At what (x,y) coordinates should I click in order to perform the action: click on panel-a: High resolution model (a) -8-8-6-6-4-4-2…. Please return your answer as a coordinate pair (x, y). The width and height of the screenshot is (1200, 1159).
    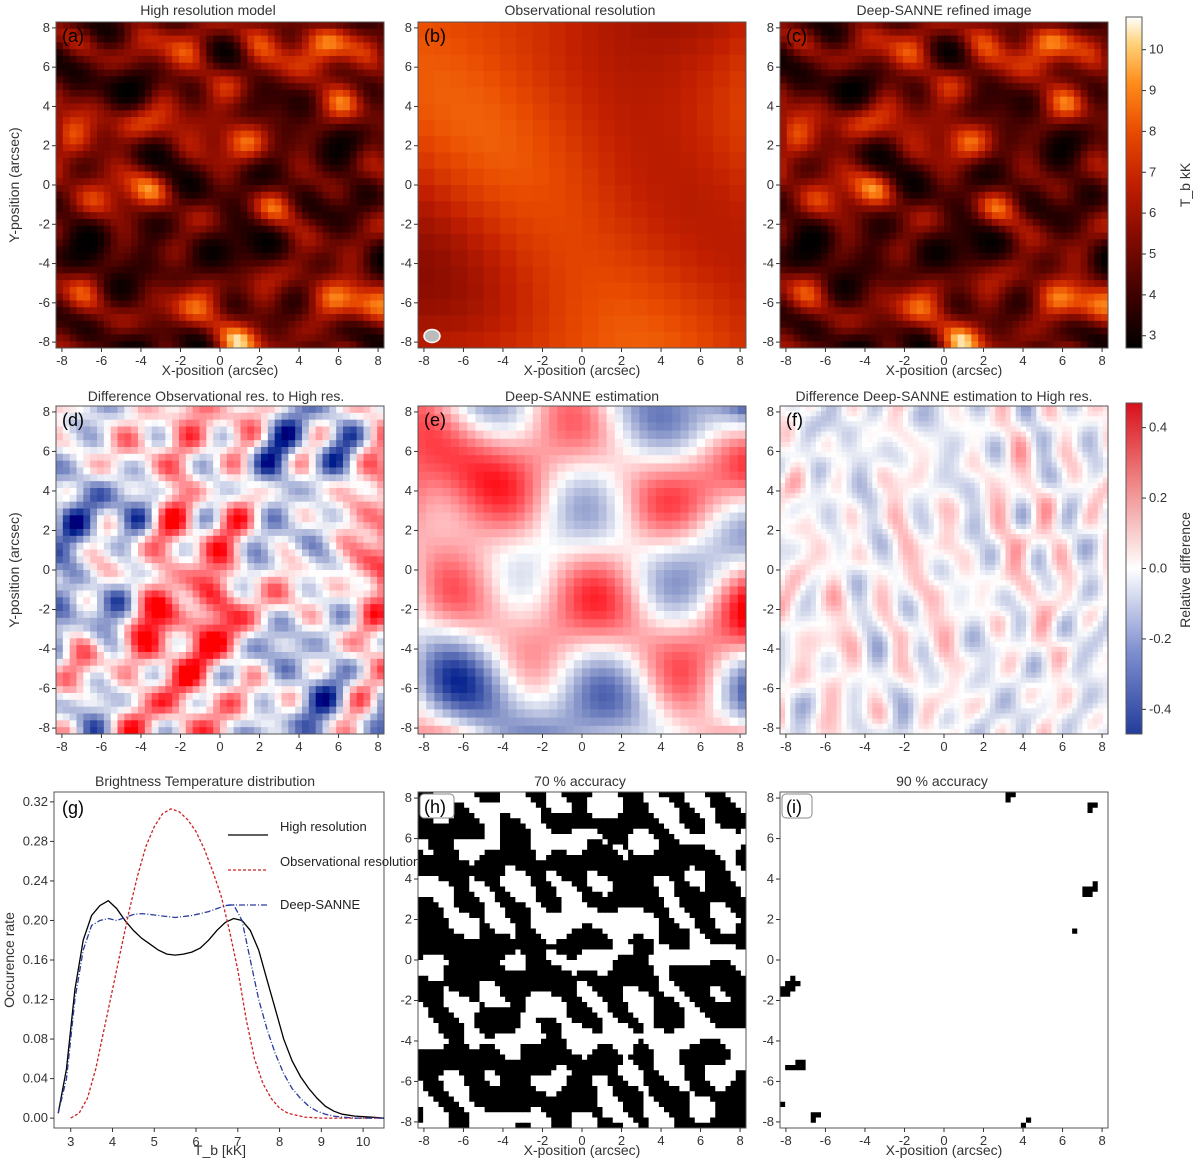
    Looking at the image, I should click on (195, 190).